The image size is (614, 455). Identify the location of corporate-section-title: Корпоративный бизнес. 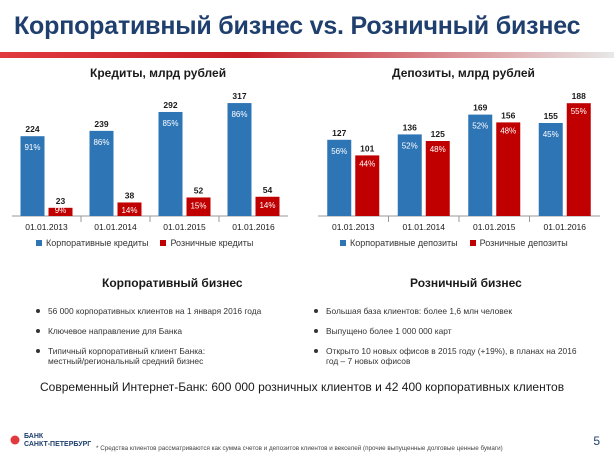
(172, 283).